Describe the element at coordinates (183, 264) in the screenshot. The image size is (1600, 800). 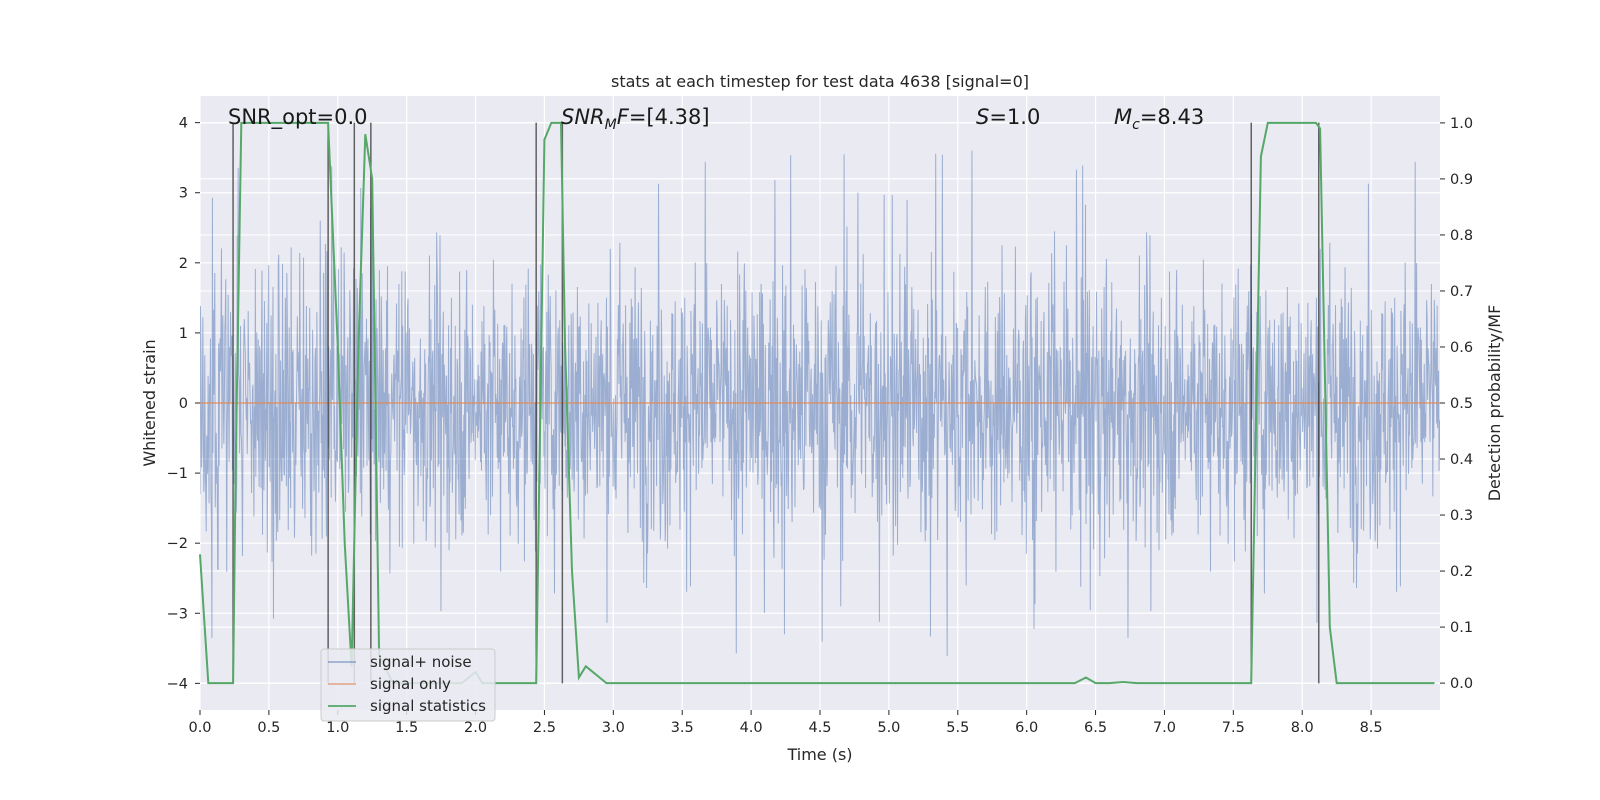
I see `y-tick-label-6: 2` at that location.